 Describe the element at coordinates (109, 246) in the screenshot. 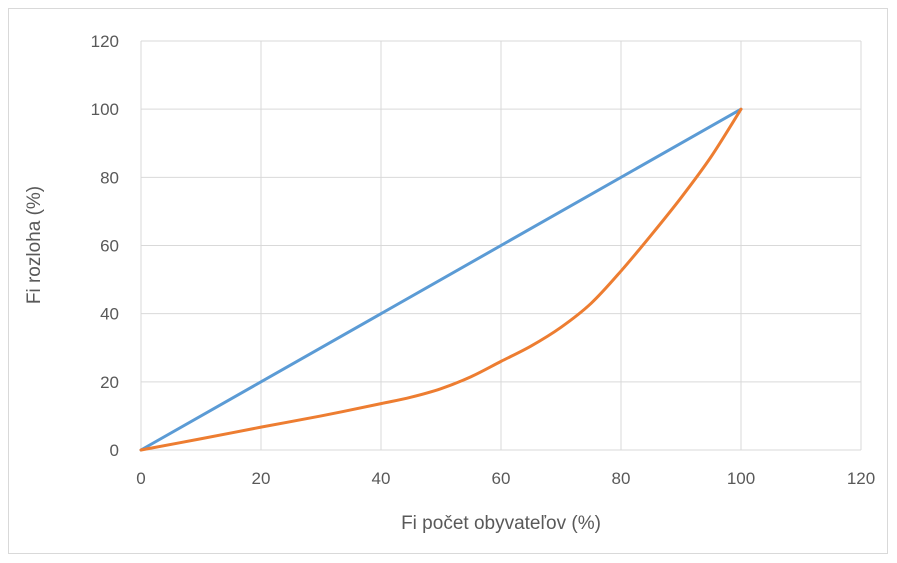

I see `y-tick-label: 60` at that location.